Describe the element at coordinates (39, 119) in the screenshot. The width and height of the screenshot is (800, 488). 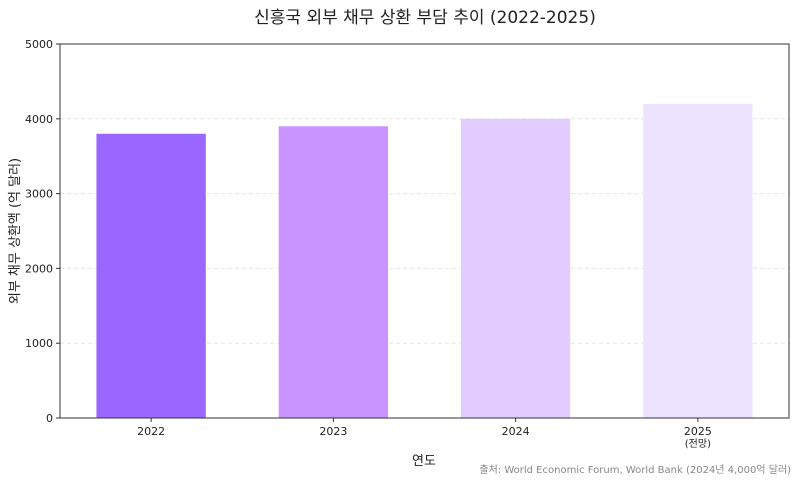
I see `y-tick-label: 4000` at that location.